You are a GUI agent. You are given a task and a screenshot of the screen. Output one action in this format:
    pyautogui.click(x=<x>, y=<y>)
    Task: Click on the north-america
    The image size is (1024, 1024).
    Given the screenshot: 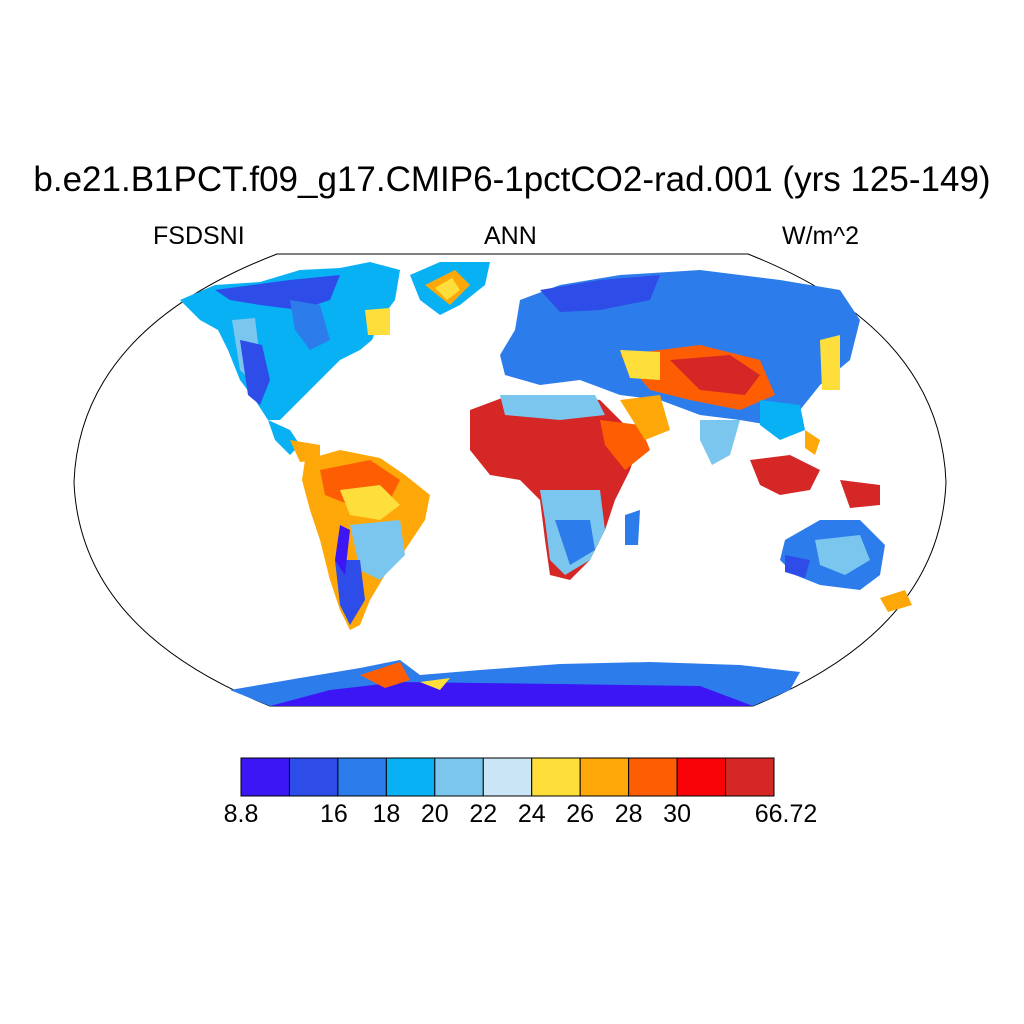 What is the action you would take?
    pyautogui.click(x=290, y=362)
    